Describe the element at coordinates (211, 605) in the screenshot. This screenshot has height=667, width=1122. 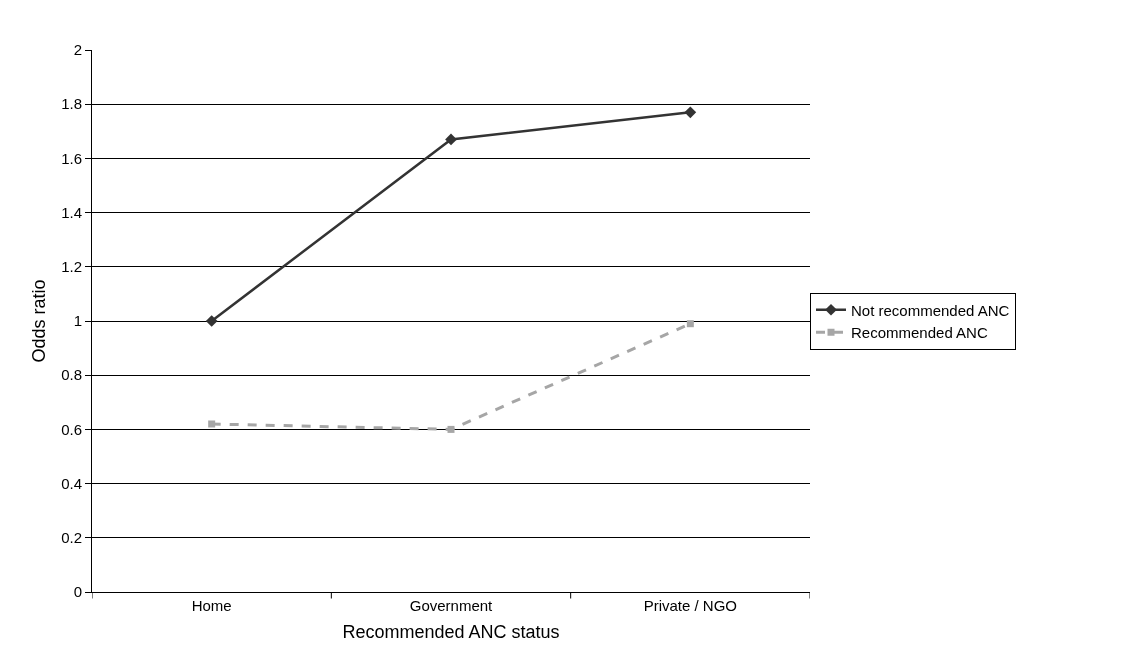
I see `x-tick-label: Home` at that location.